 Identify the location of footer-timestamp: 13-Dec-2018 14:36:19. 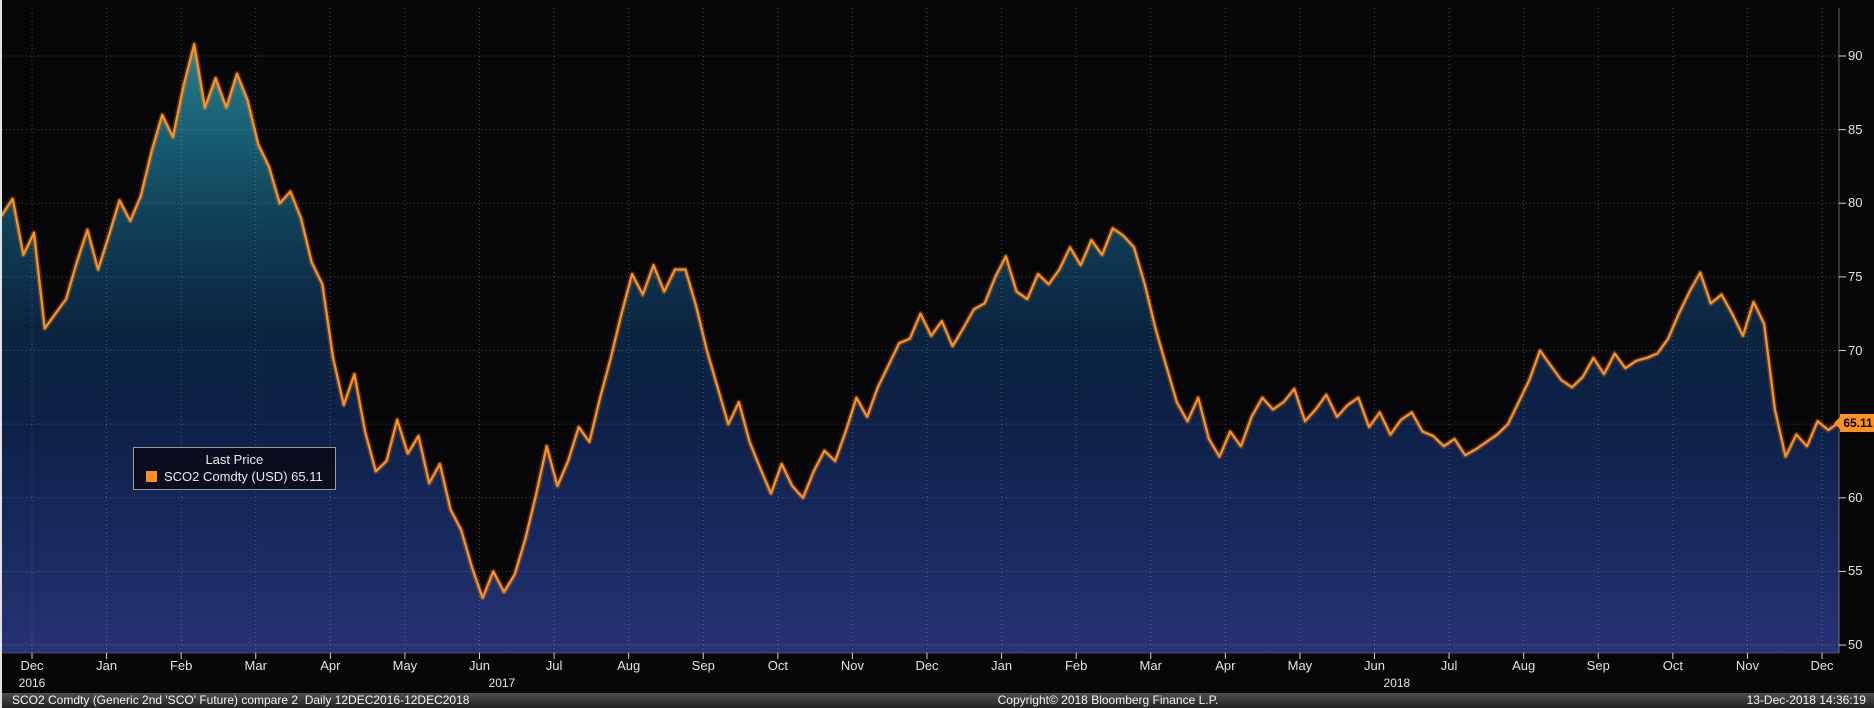
(1806, 700).